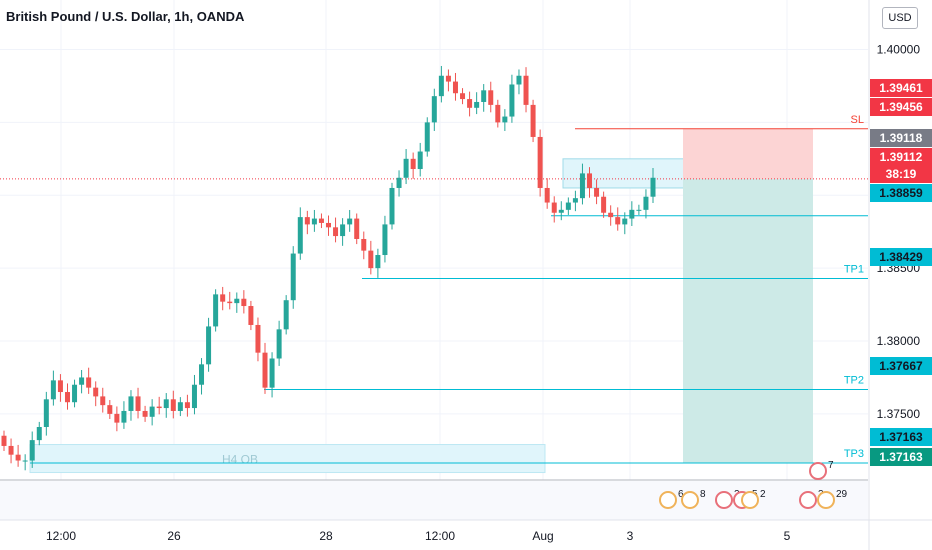 This screenshot has width=932, height=550. What do you see at coordinates (854, 381) in the screenshot?
I see `level-label: TP2` at bounding box center [854, 381].